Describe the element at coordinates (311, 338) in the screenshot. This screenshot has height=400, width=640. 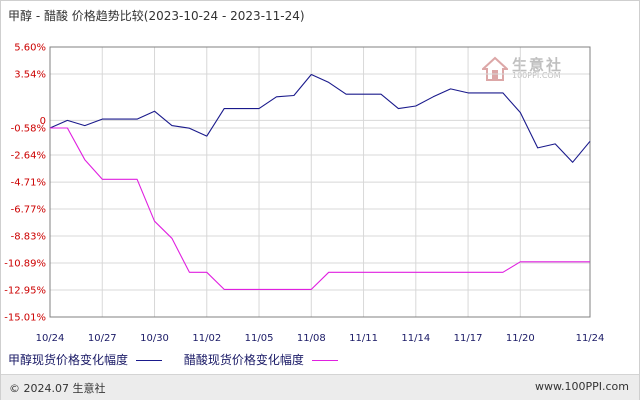
I see `x-tick-label: 11/08` at that location.